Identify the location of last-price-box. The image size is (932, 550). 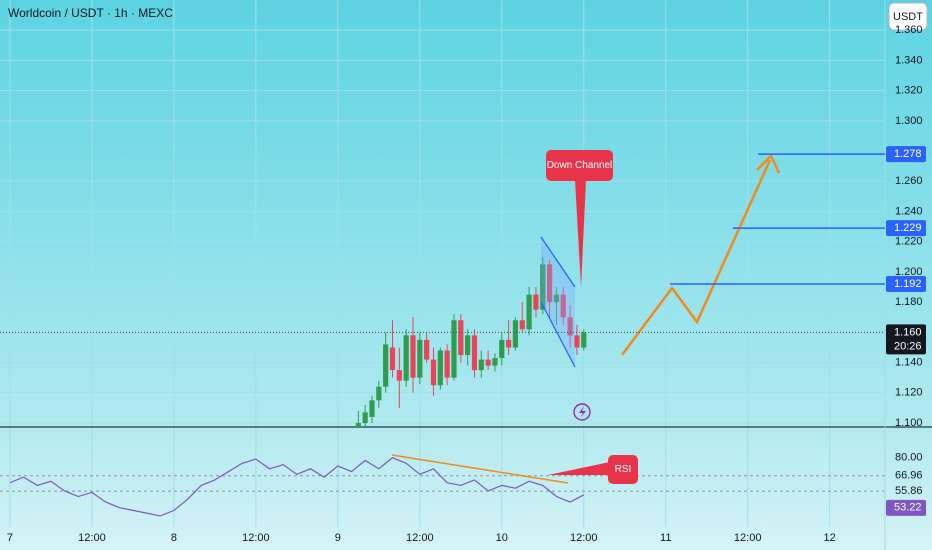
(906, 339).